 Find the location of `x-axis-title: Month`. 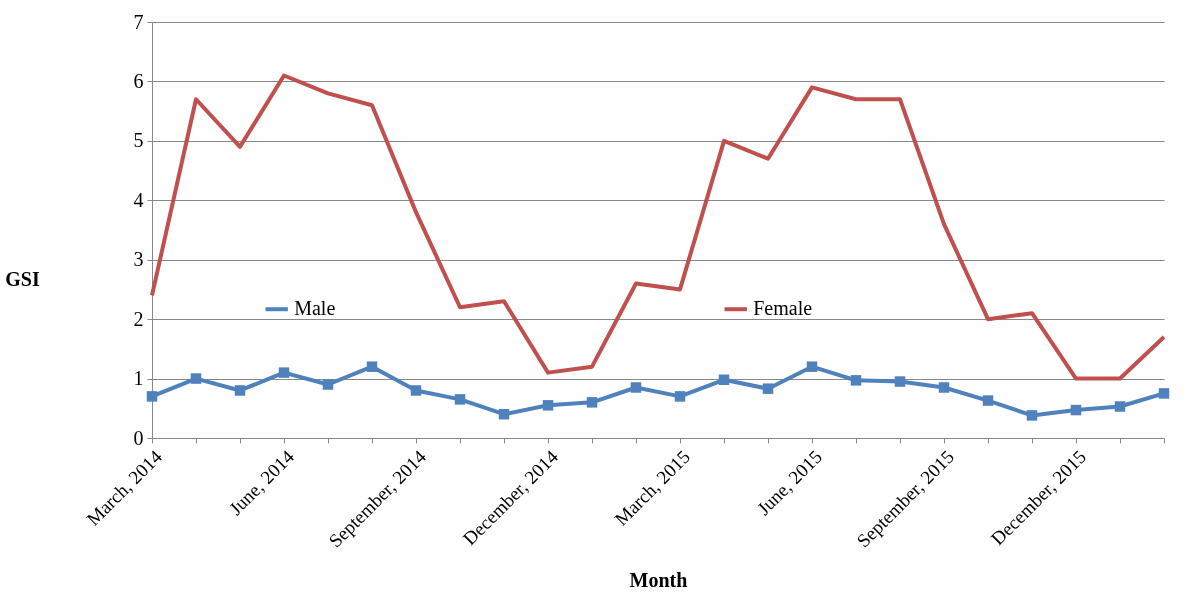

x-axis-title: Month is located at coordinates (658, 580).